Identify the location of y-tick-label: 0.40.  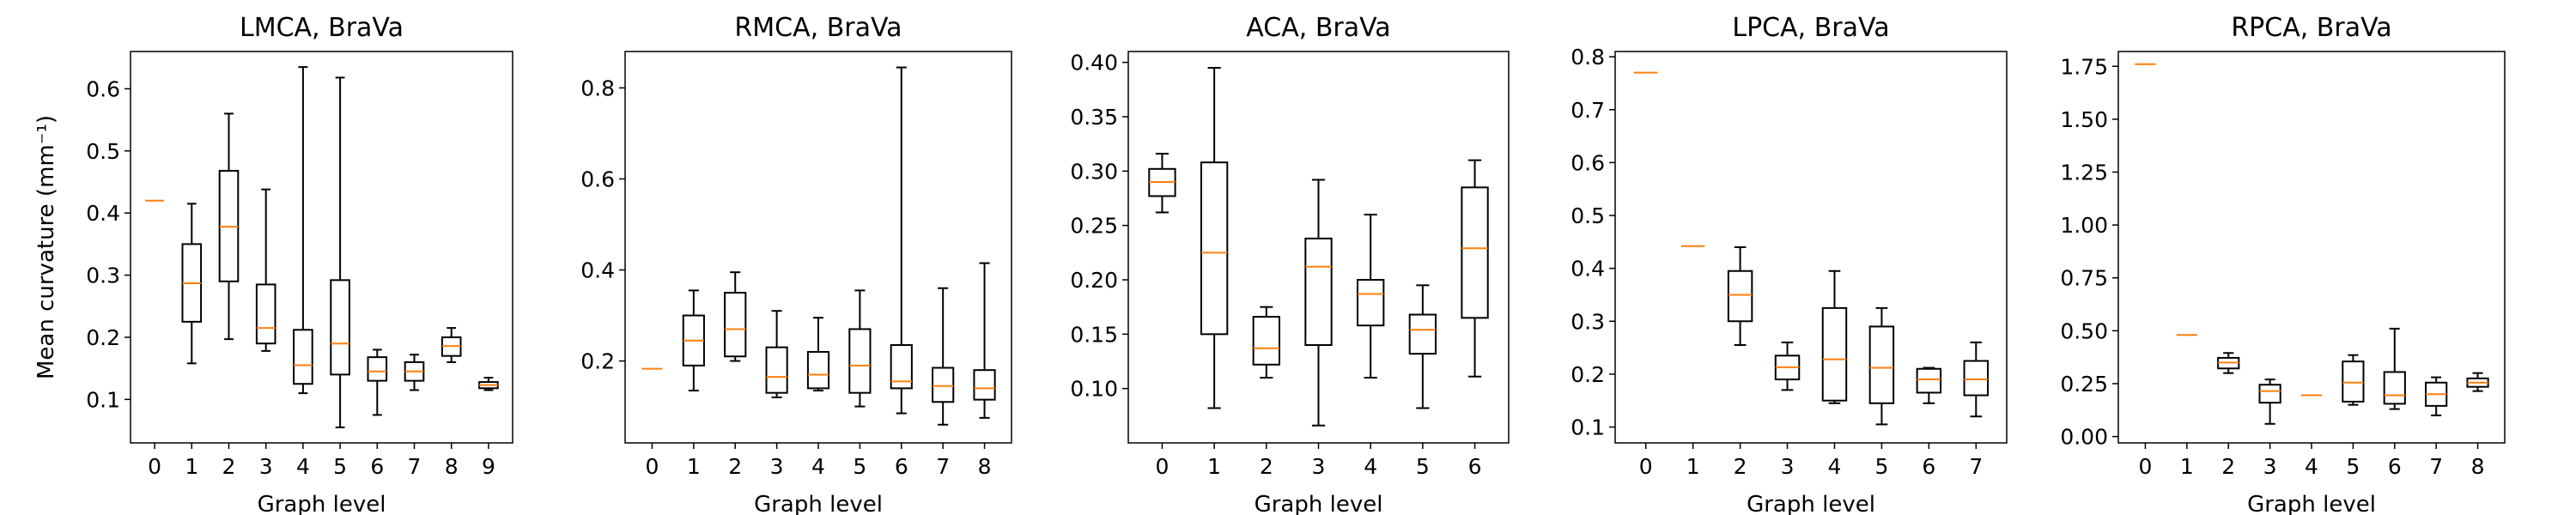
(1094, 63).